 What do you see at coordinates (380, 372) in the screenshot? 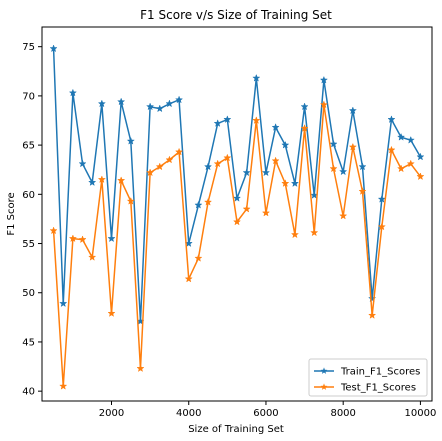
I see `legend-label: Train_F1_Scores` at bounding box center [380, 372].